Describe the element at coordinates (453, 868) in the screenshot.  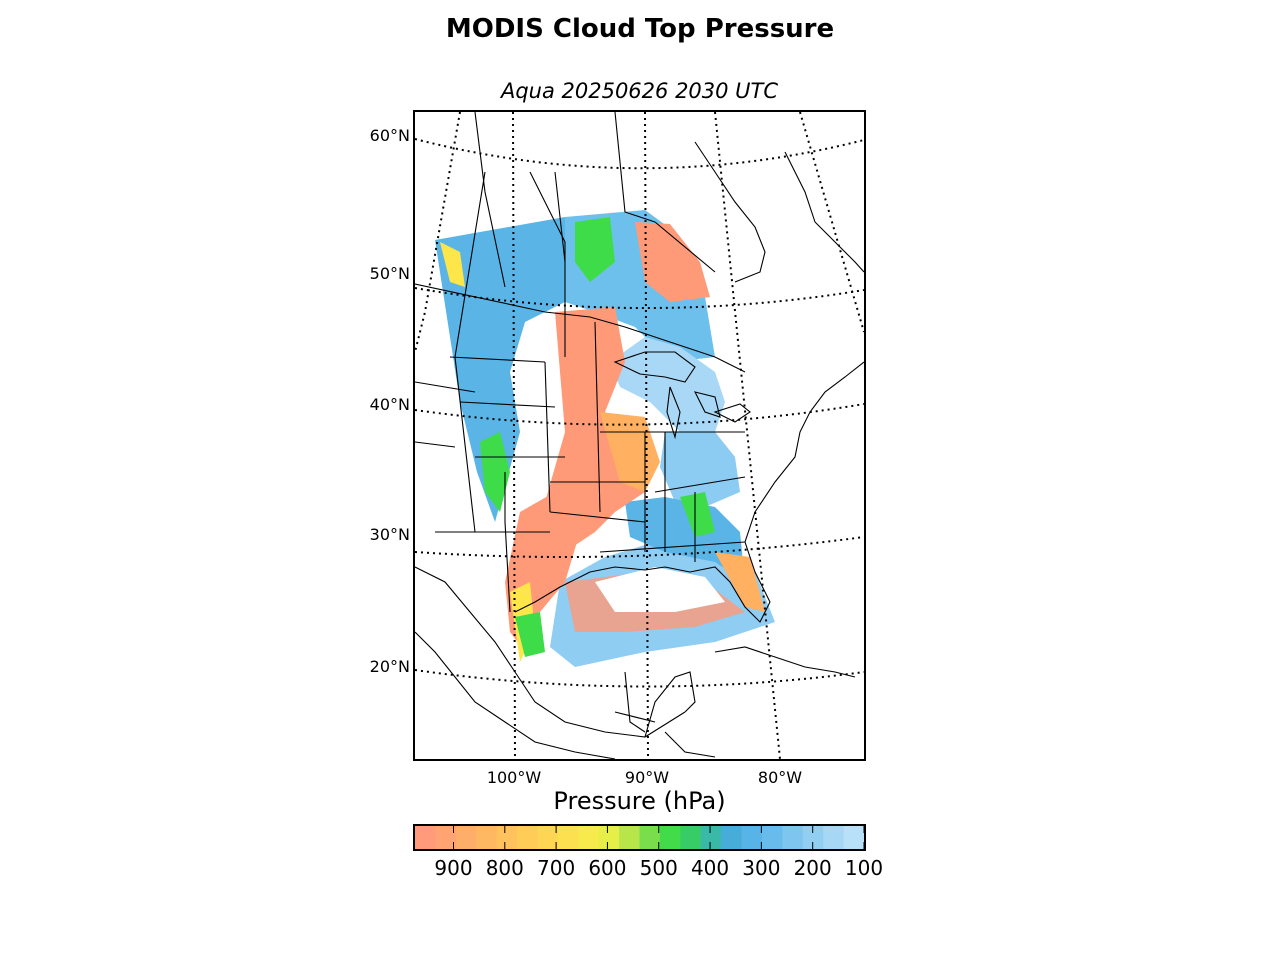
I see `colorbar-tick-label: 900` at that location.